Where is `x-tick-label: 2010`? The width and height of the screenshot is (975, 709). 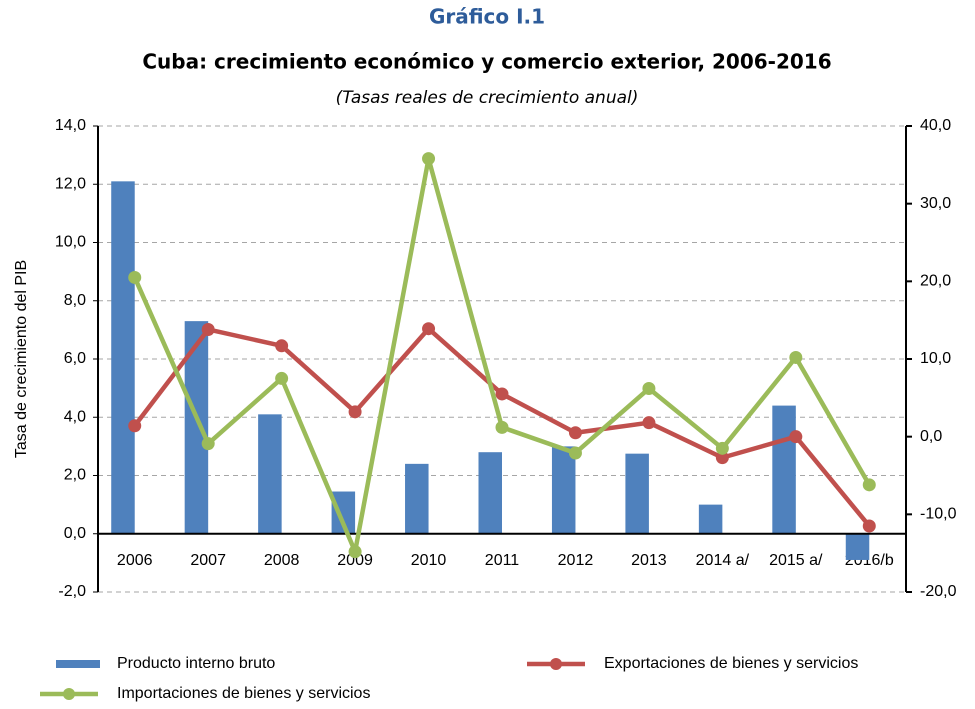
x-tick-label: 2010 is located at coordinates (429, 560).